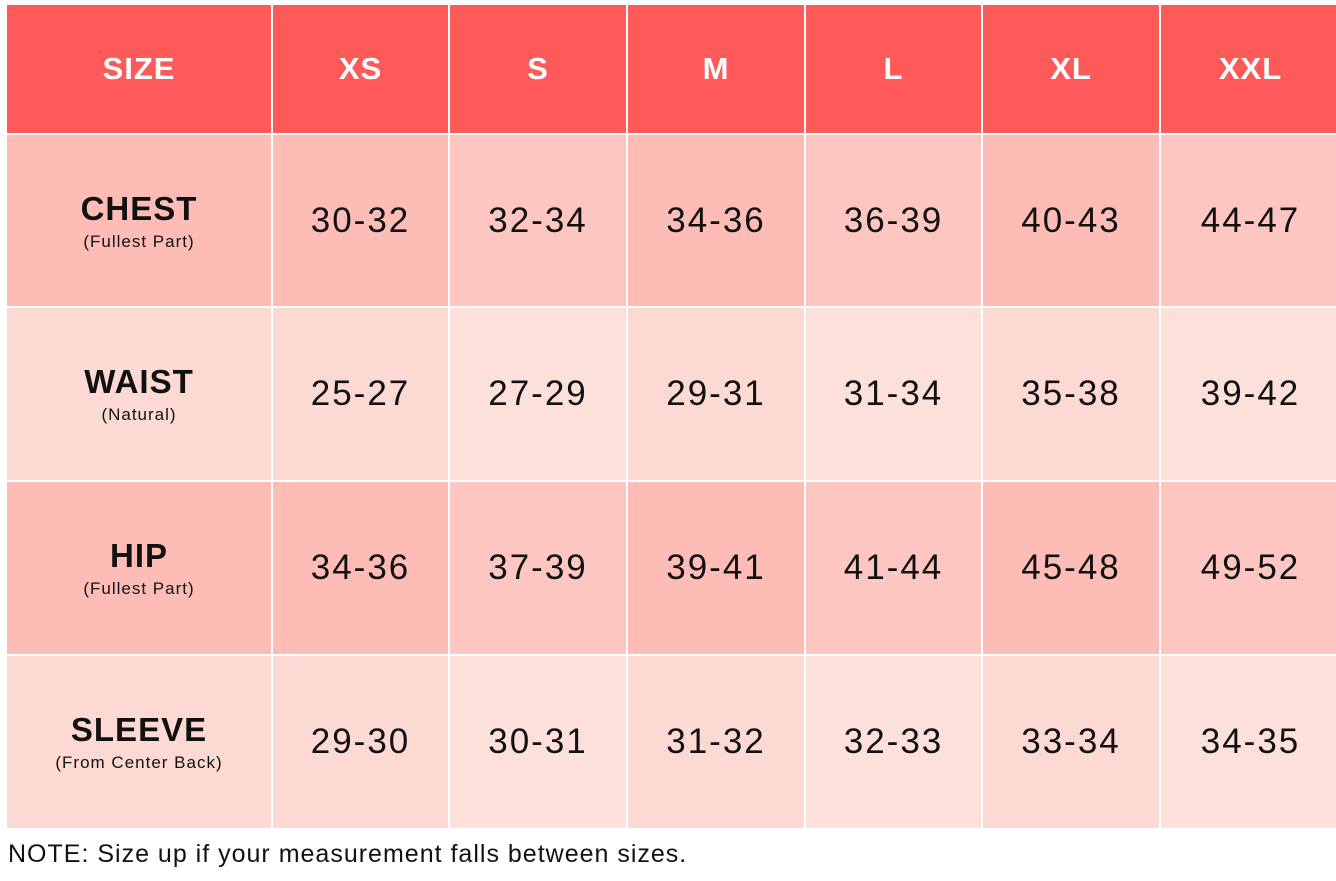  Describe the element at coordinates (1248, 742) in the screenshot. I see `measurement-cell: 34-35` at that location.